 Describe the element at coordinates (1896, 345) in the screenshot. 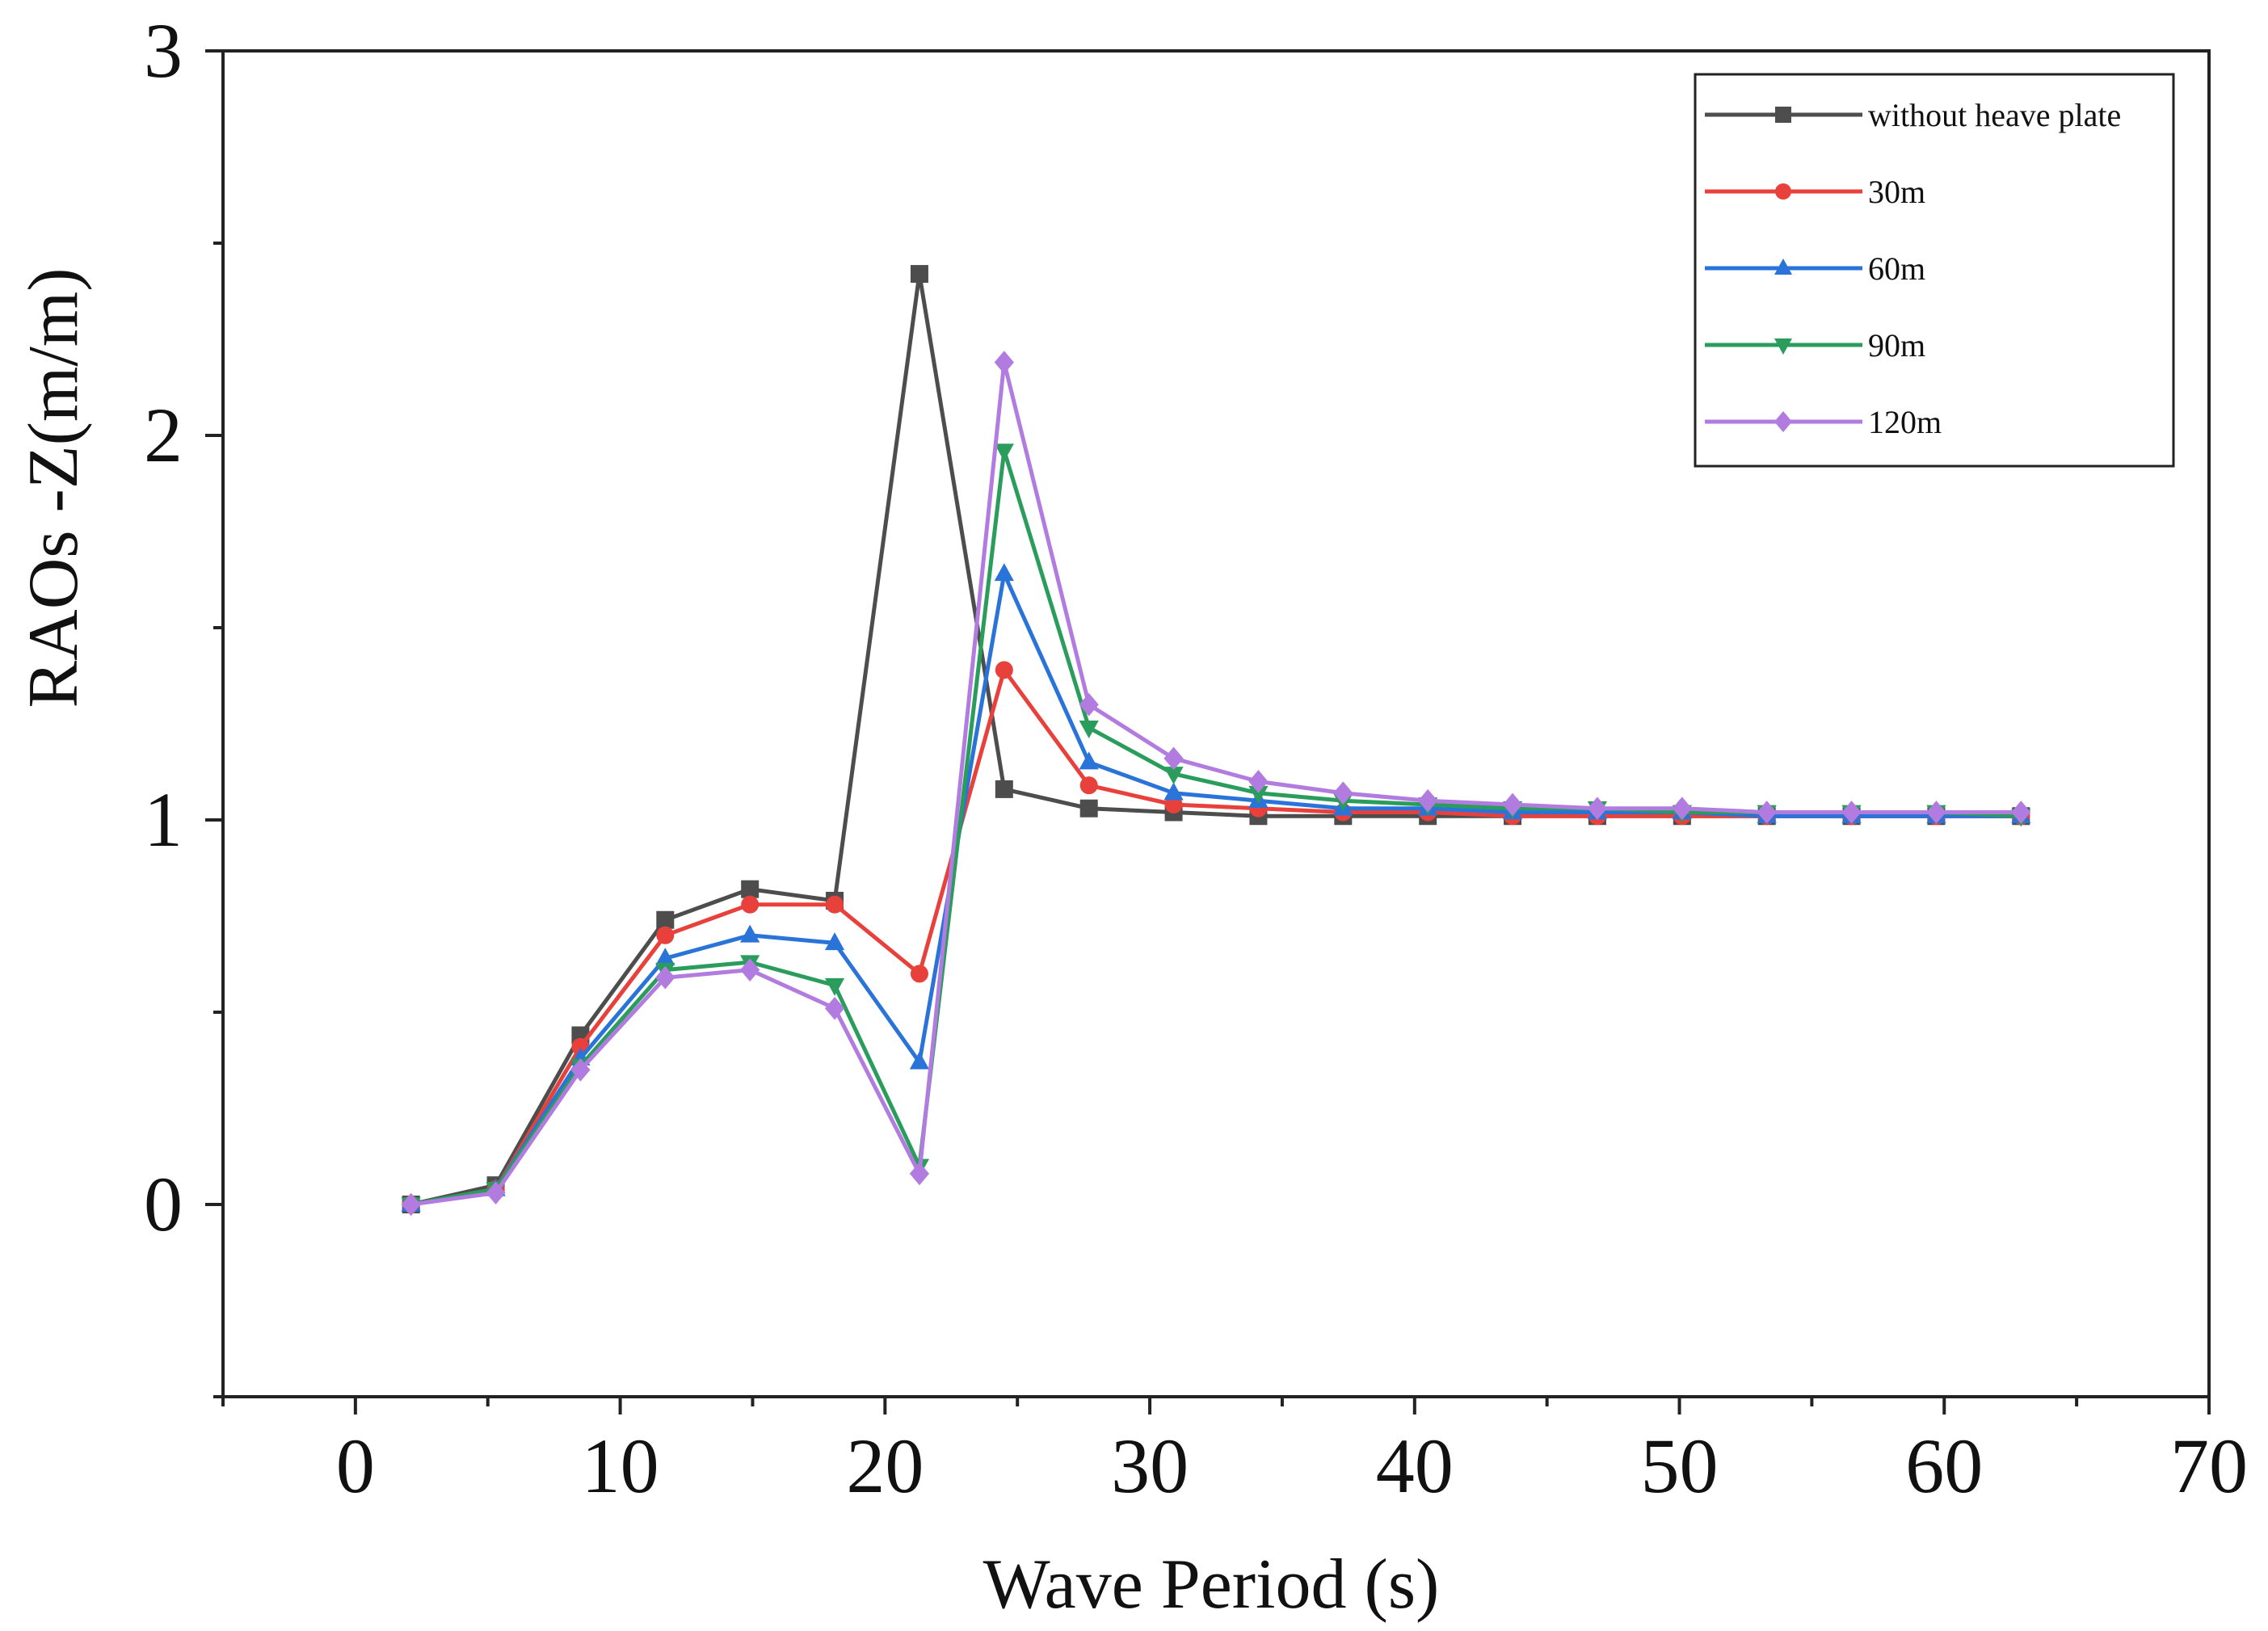

I see `legend-label: 90m` at that location.